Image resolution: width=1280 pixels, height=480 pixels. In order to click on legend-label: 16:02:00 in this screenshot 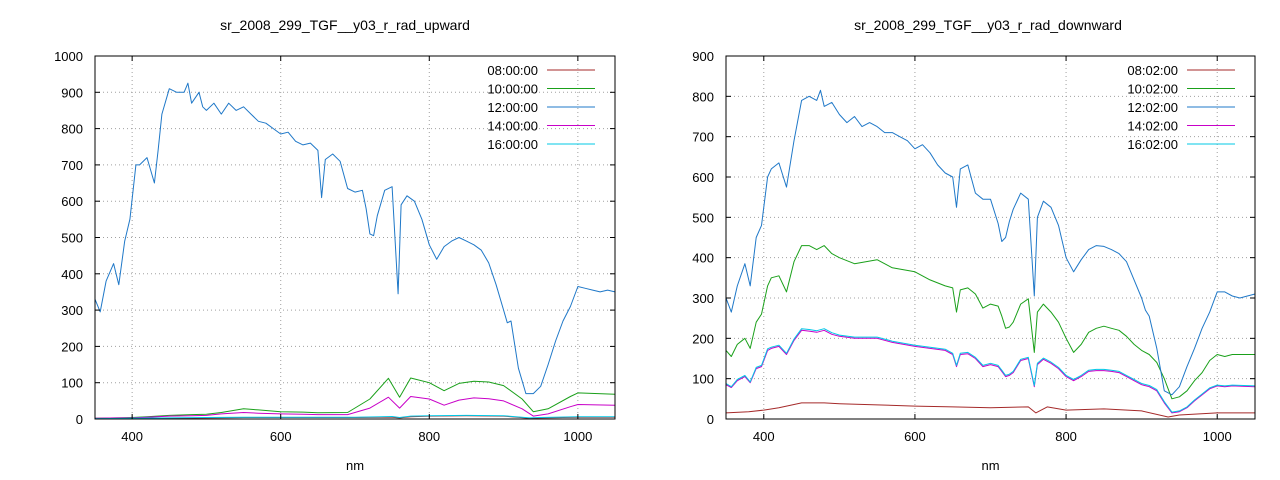, I will do `click(1152, 144)`.